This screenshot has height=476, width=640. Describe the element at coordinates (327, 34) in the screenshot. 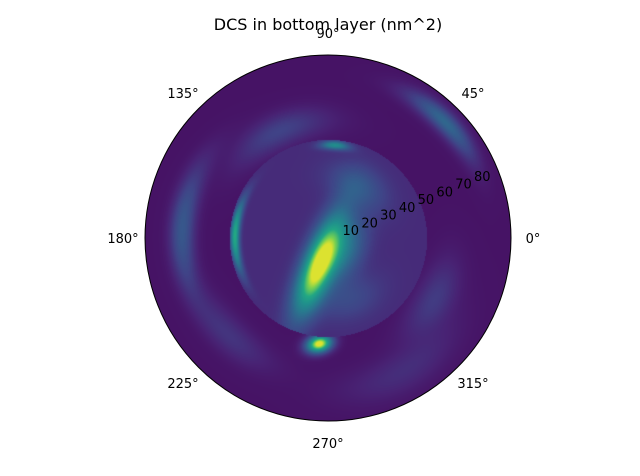

I see `theta-tick-label: 90°` at that location.